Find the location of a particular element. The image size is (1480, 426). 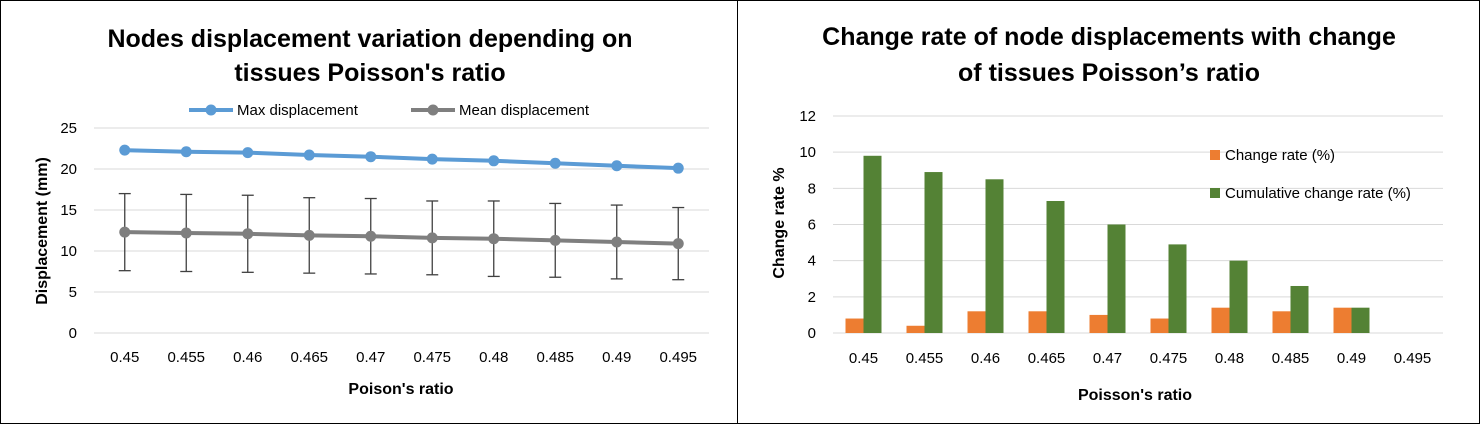

y-tick-label: 8 is located at coordinates (812, 188).